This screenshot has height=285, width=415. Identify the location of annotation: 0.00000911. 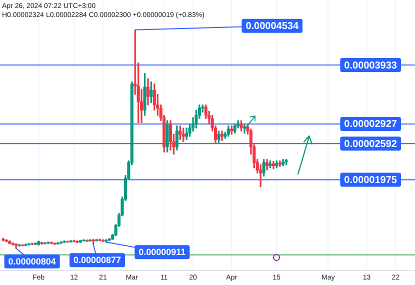
(162, 252).